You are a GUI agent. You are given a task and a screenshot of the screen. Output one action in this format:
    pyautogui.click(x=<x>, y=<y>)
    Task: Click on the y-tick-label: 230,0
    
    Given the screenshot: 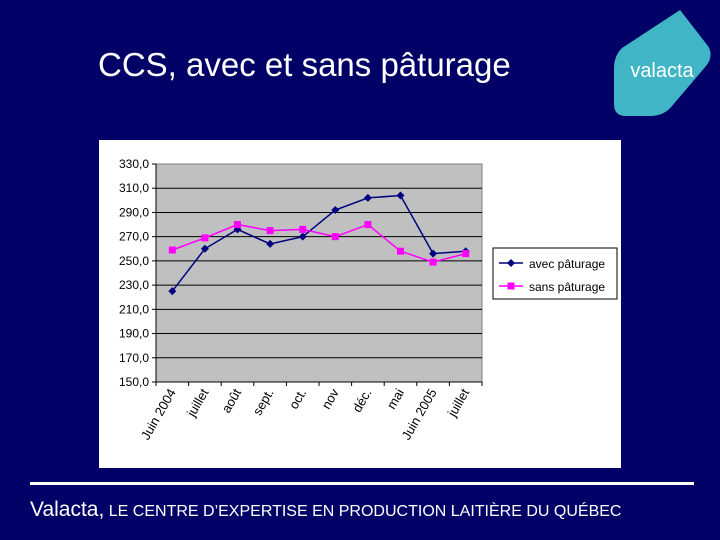 What is the action you would take?
    pyautogui.click(x=134, y=285)
    